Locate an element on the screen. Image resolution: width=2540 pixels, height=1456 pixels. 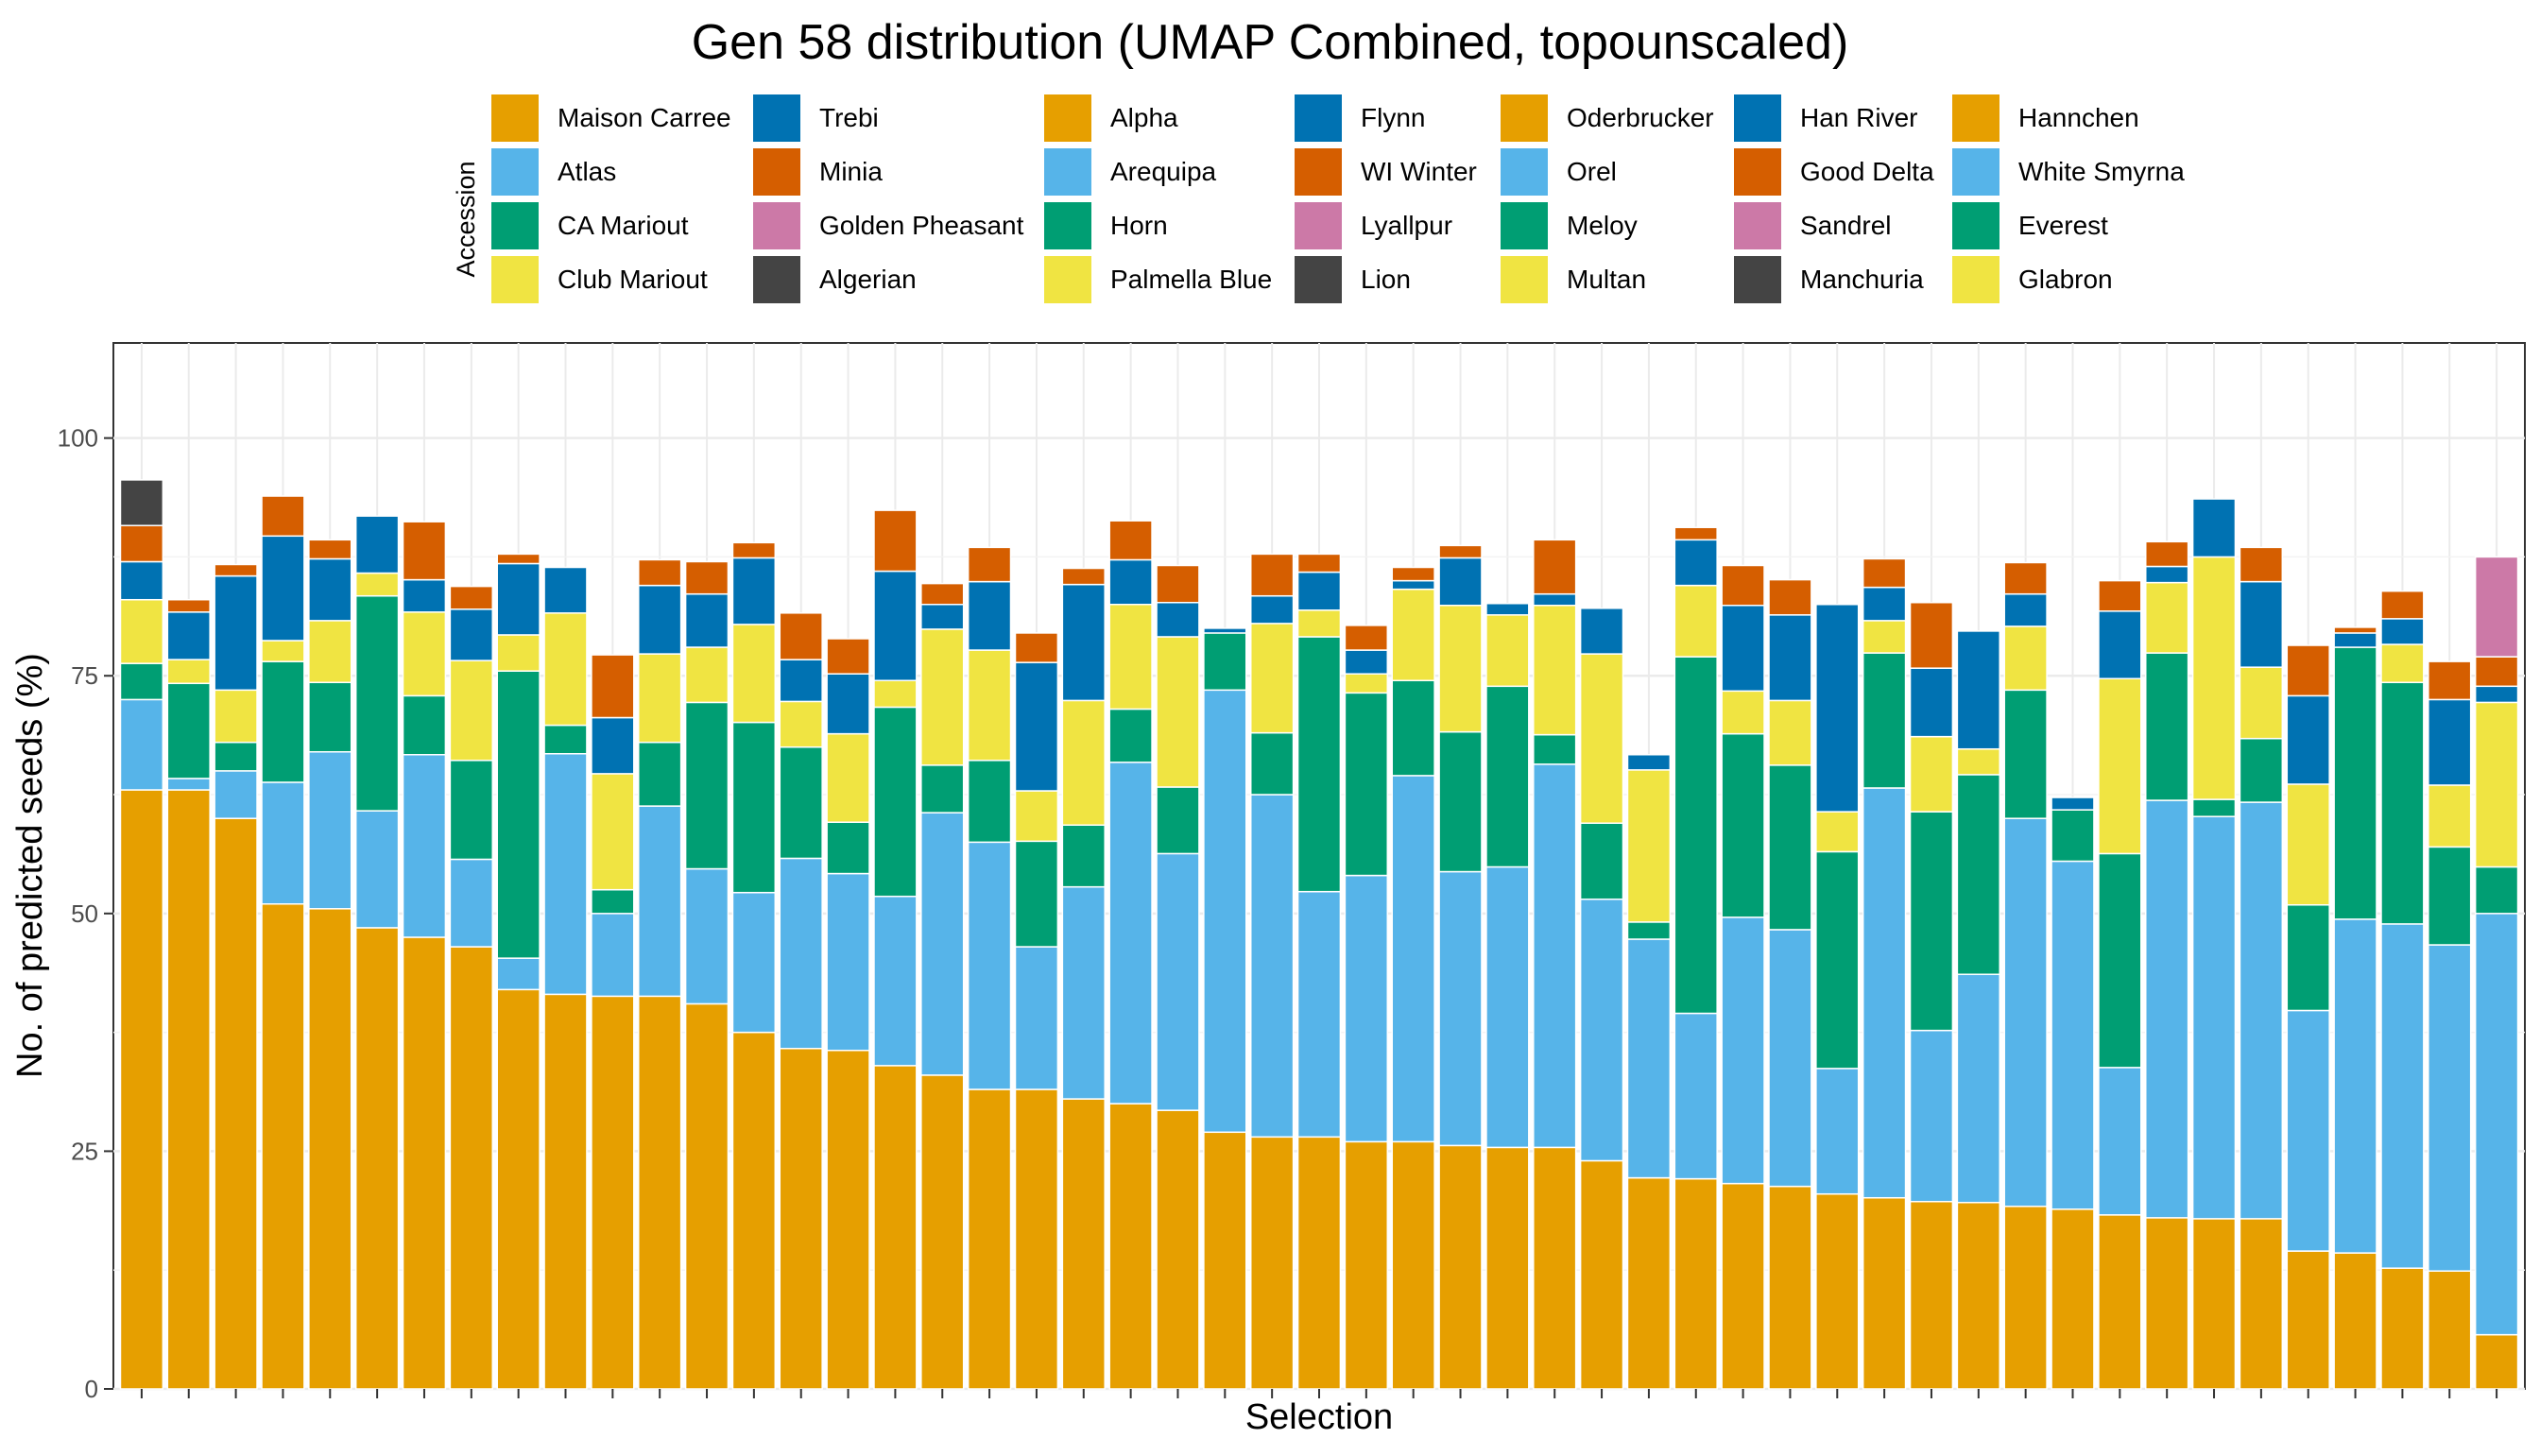
legend-label: CA Mariout is located at coordinates (623, 225).